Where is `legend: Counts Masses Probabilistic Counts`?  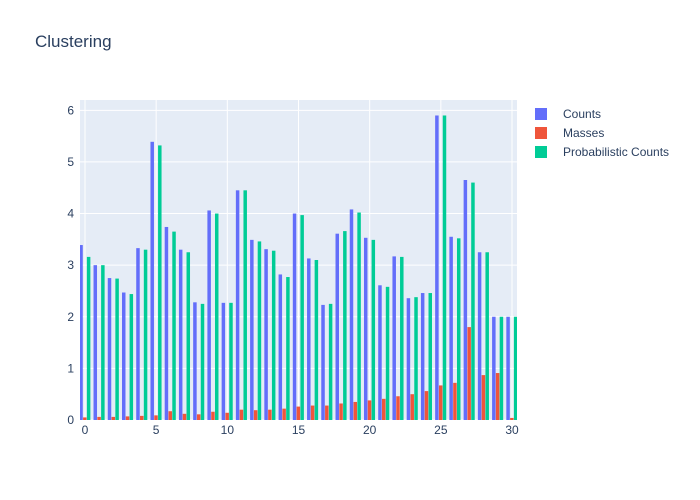 legend: Counts Masses Probabilistic Counts is located at coordinates (602, 132).